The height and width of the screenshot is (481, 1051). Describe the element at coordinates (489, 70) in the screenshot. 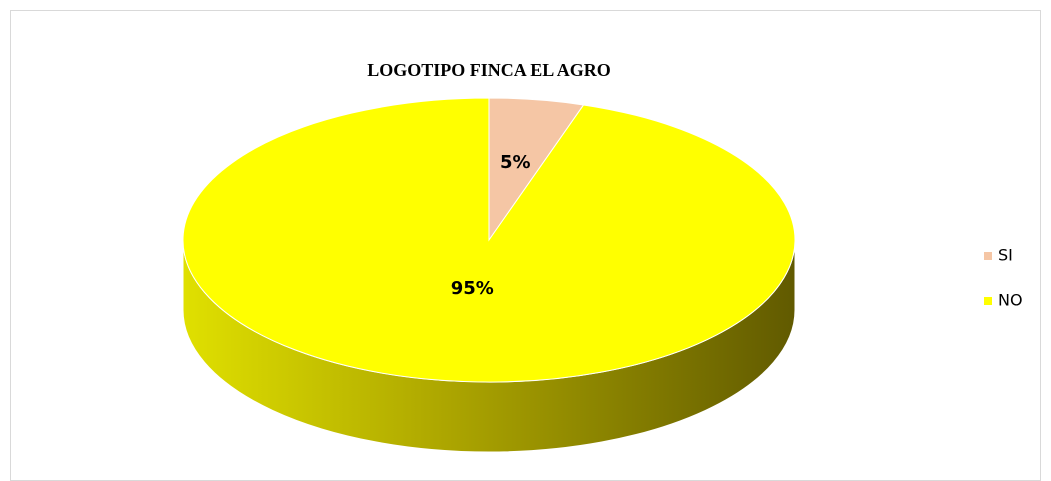

I see `chart-title: LOGOTIPO FINCA EL AGRO` at that location.